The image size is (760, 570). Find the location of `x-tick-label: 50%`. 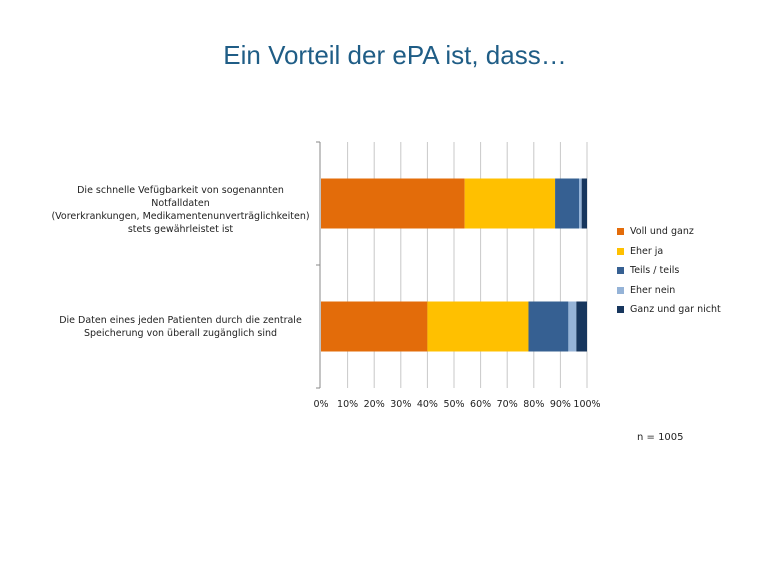

x-tick-label: 50% is located at coordinates (453, 404).